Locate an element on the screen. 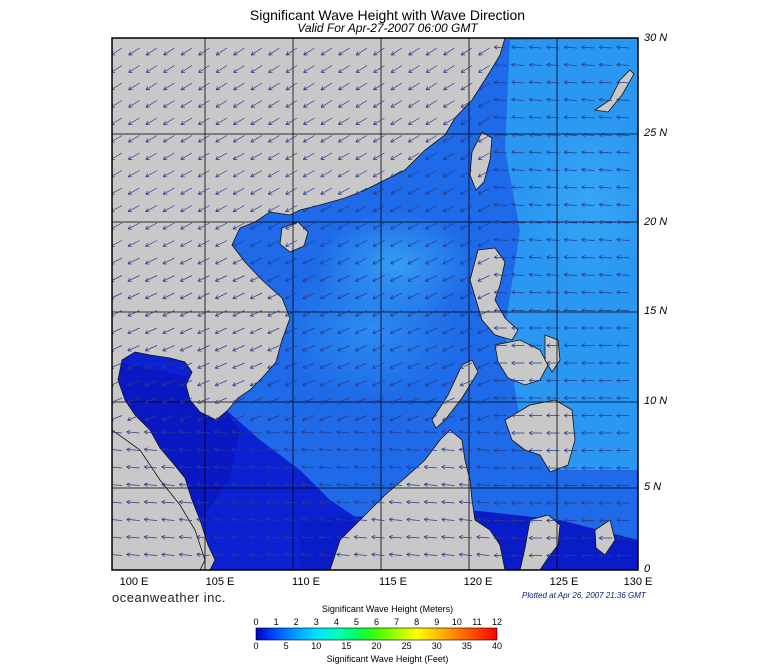 The height and width of the screenshot is (665, 775). colorbar-meter-tick: 0 is located at coordinates (256, 622).